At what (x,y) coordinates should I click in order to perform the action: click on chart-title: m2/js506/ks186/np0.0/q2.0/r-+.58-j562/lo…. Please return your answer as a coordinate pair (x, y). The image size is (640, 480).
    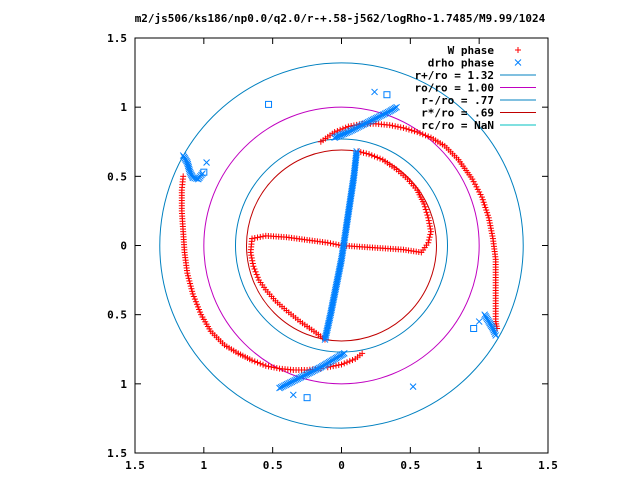
    Looking at the image, I should click on (340, 18).